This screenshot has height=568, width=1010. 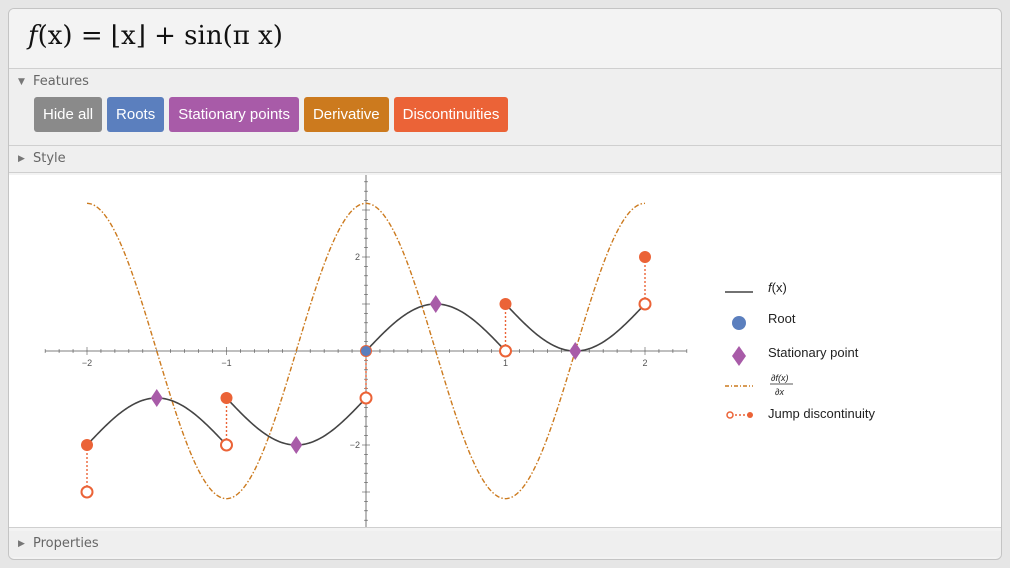 I want to click on formula-equals: =, so click(x=91, y=36).